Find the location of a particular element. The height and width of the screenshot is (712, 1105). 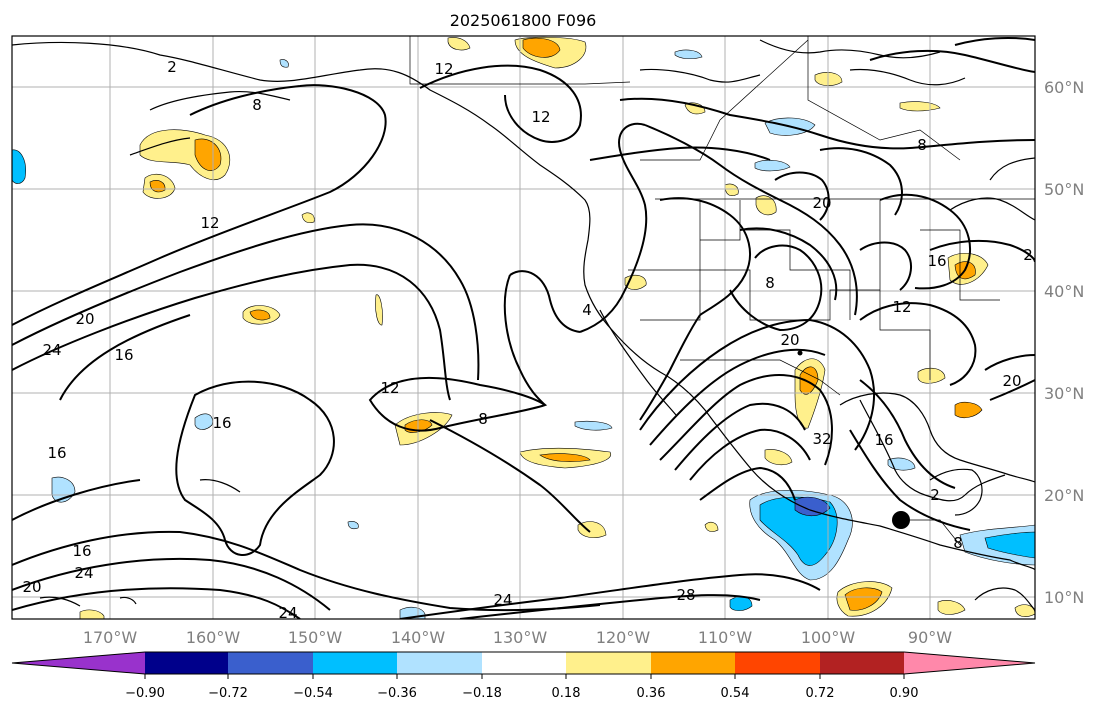

longitude-label: 140°W is located at coordinates (418, 637).